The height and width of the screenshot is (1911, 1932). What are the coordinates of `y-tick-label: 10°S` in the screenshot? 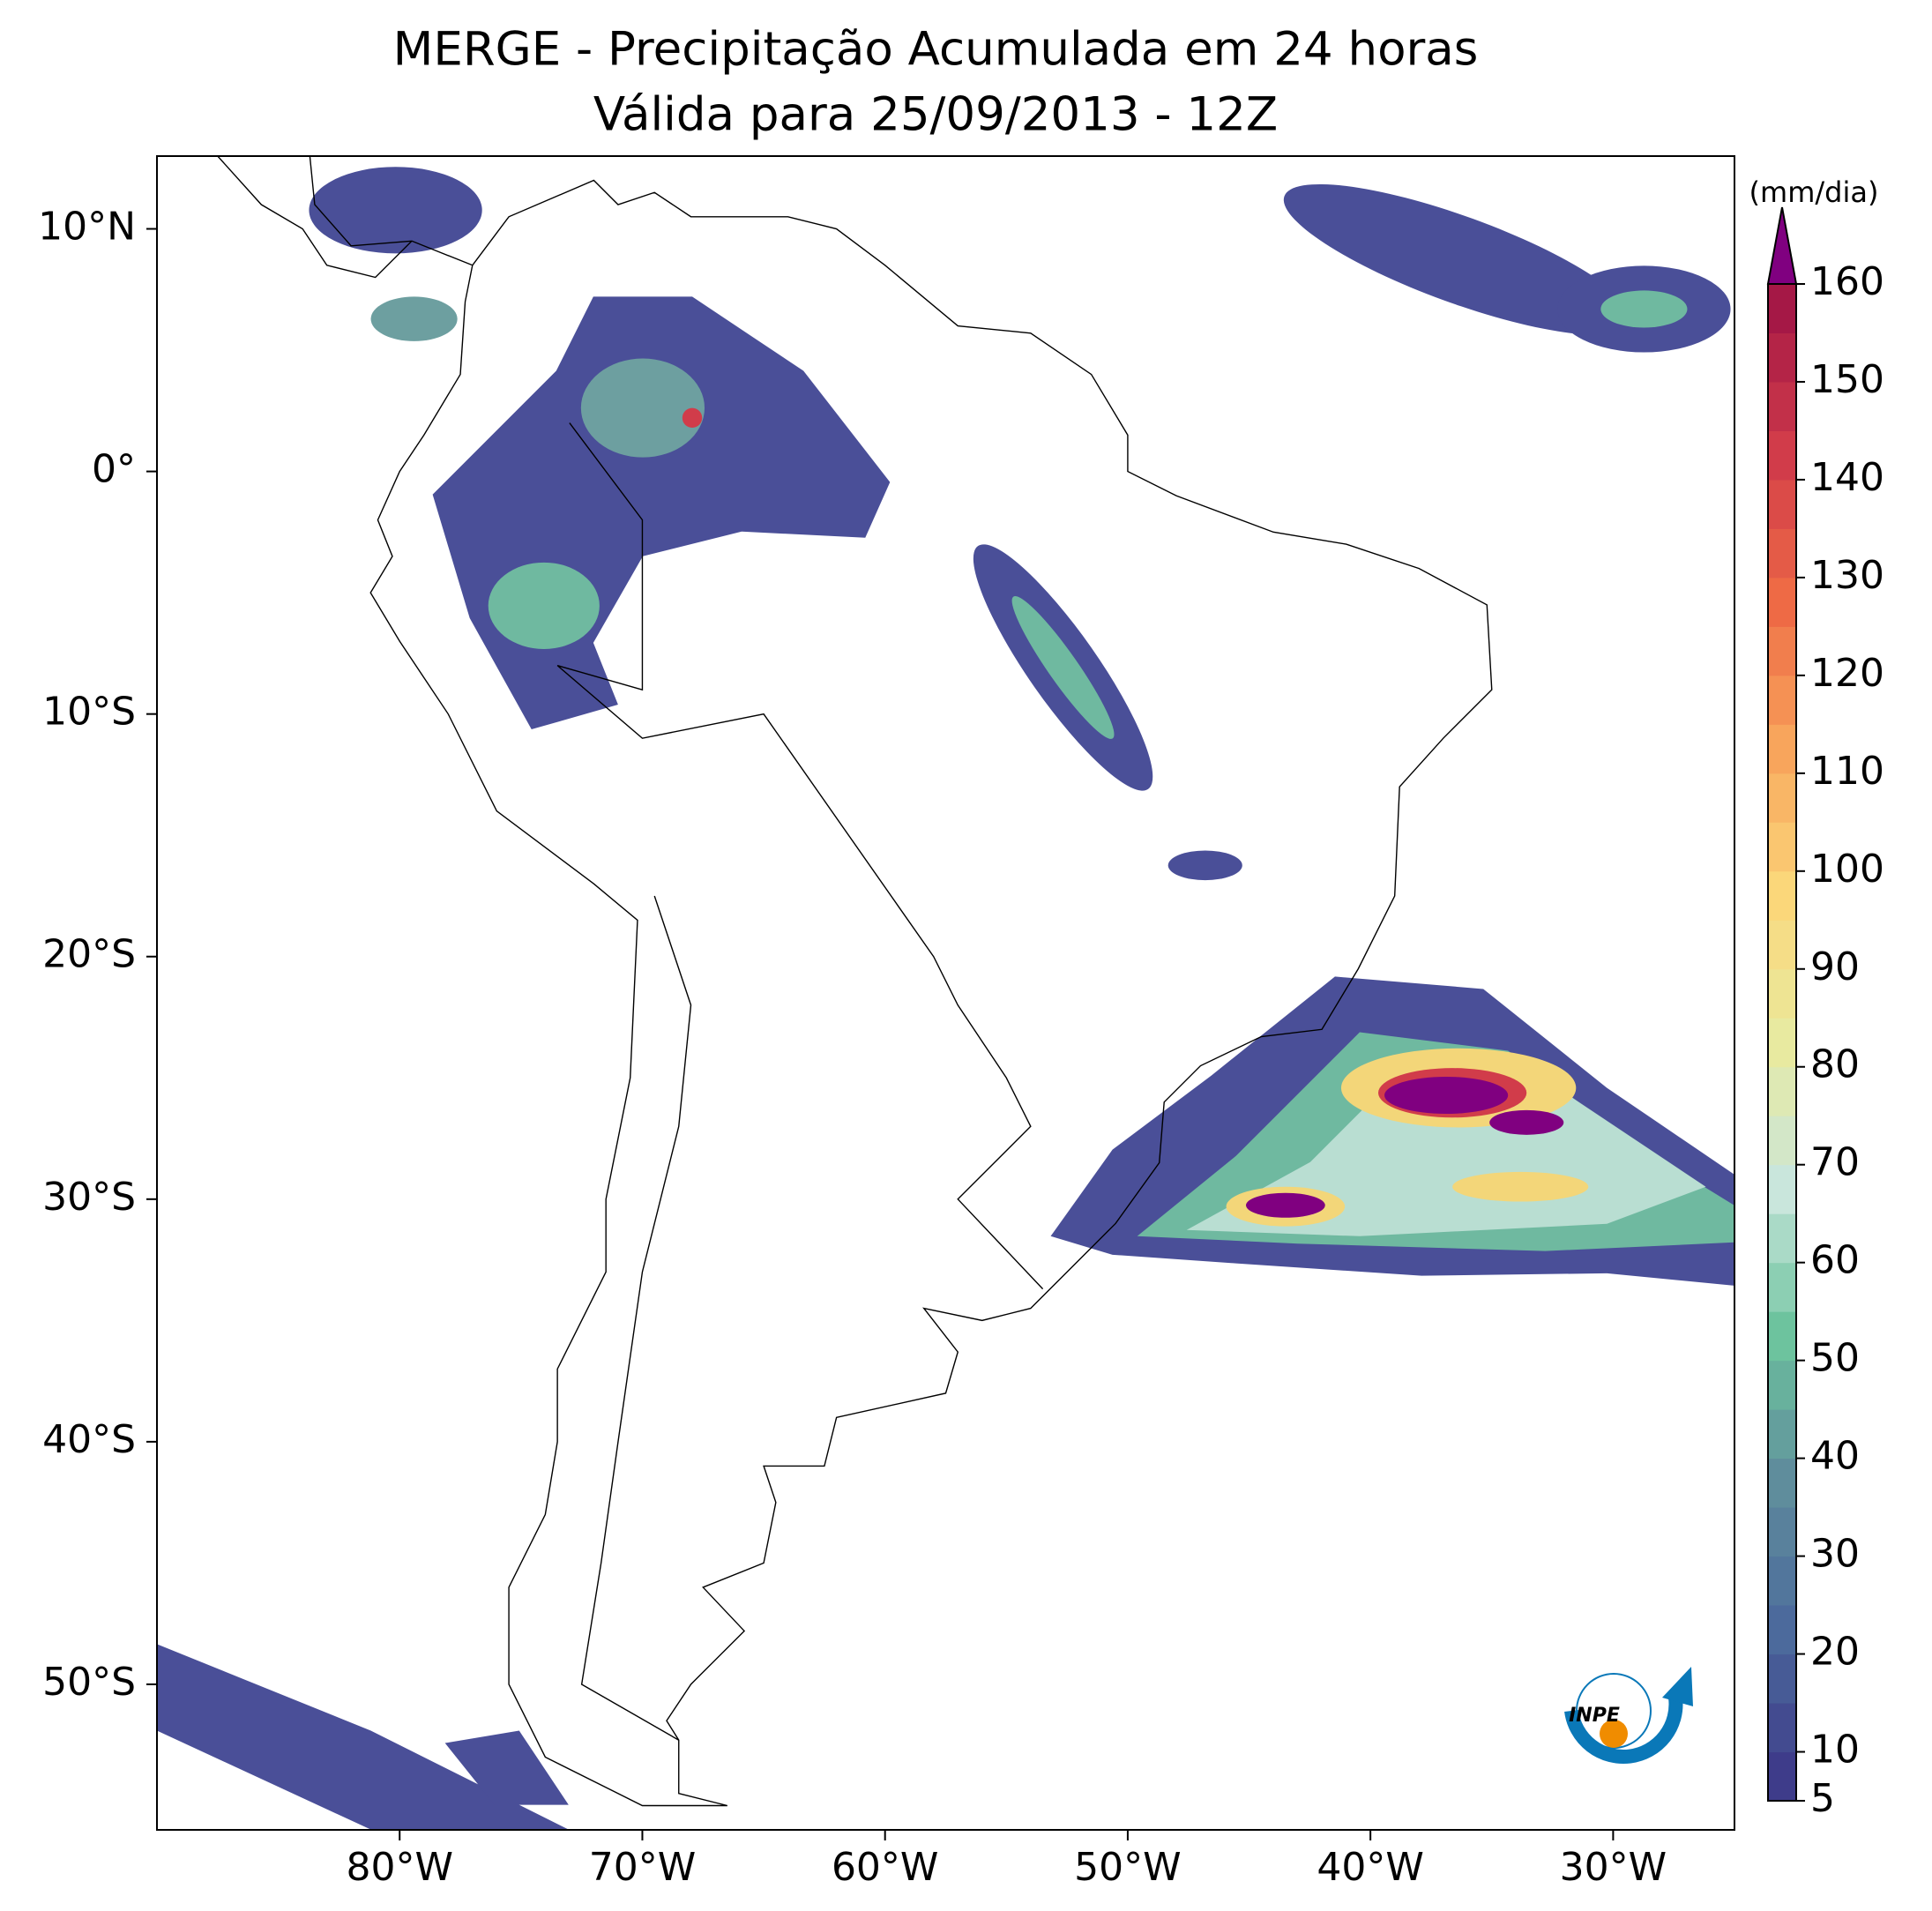 It's located at (89, 713).